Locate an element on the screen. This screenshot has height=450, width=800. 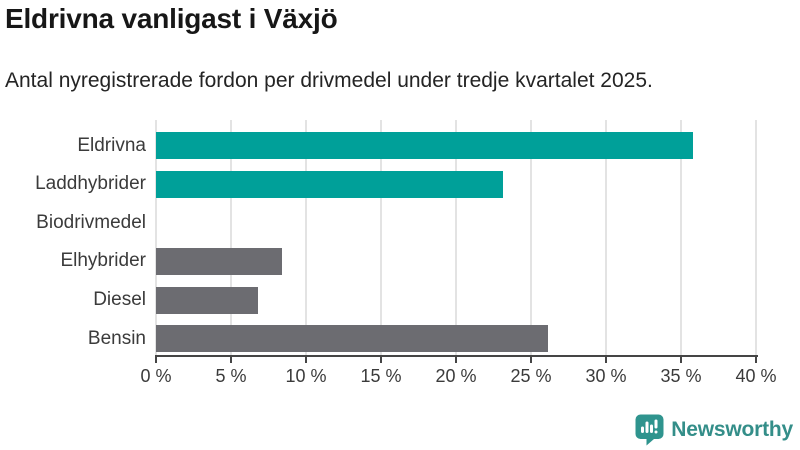
x-axis-tick-label: 20 % is located at coordinates (456, 376).